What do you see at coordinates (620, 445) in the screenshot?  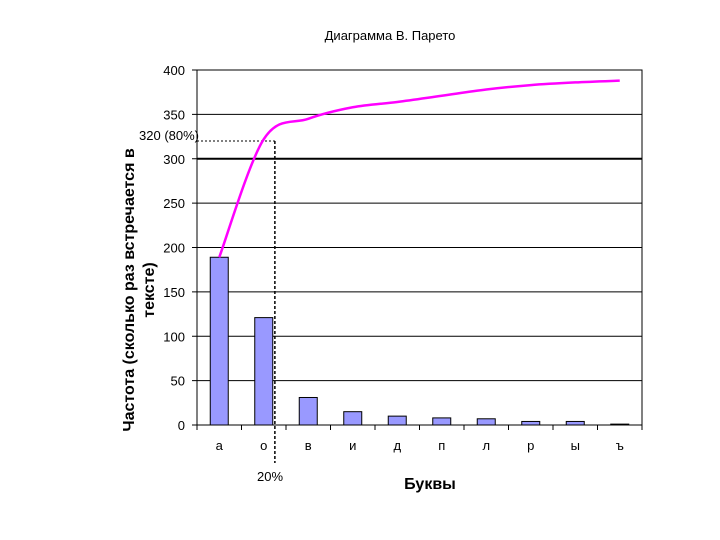 I see `x-tick-label: ъ` at bounding box center [620, 445].